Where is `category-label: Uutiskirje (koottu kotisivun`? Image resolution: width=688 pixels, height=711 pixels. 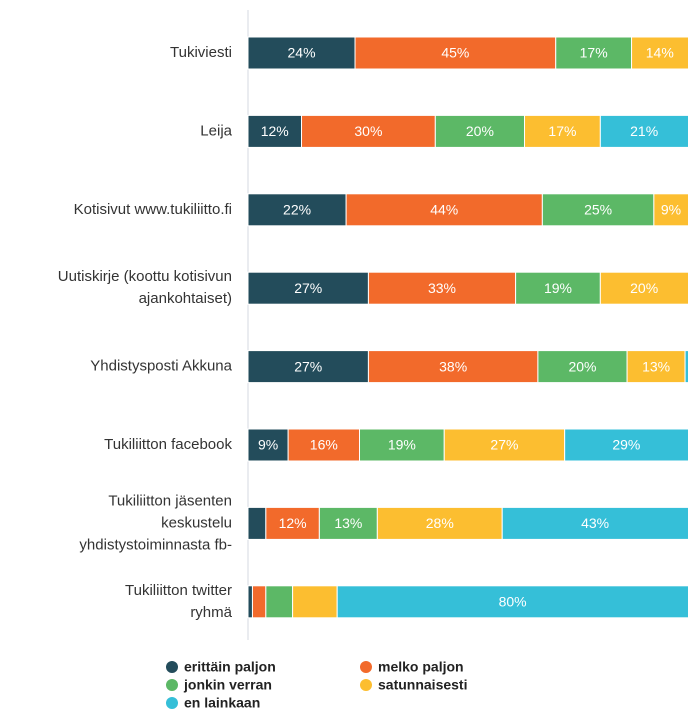 category-label: Uutiskirje (koottu kotisivun is located at coordinates (145, 276).